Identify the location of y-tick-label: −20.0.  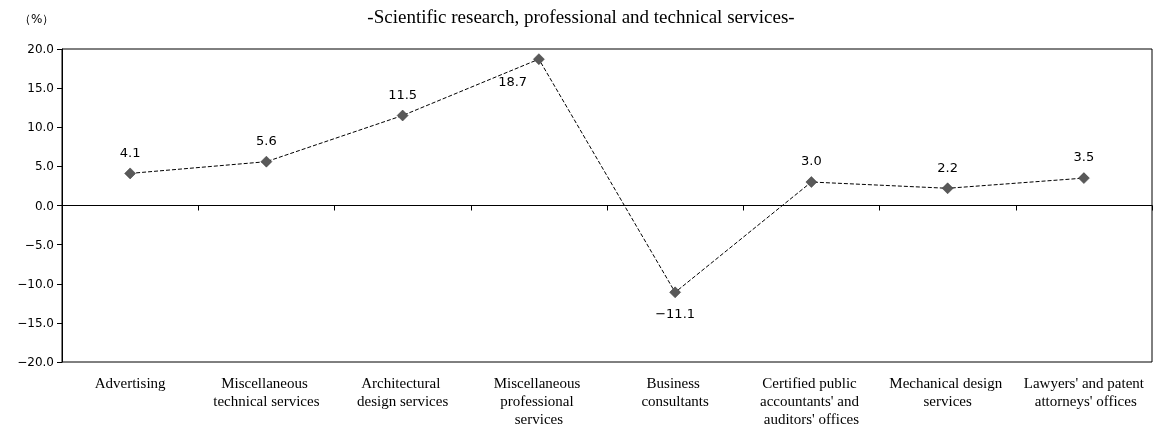
(35, 362).